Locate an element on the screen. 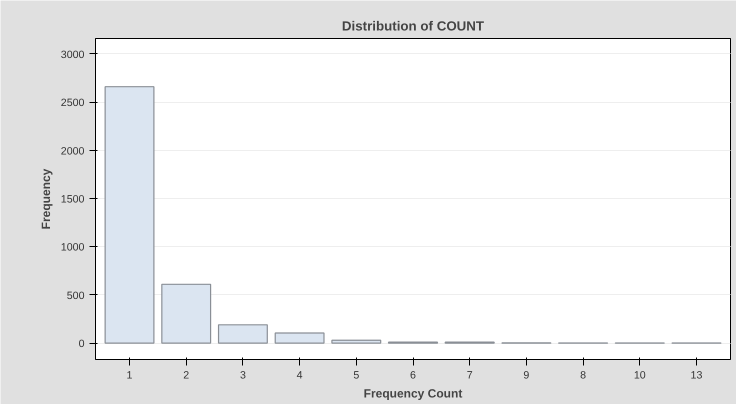  x-tick-label: 8 is located at coordinates (583, 376).